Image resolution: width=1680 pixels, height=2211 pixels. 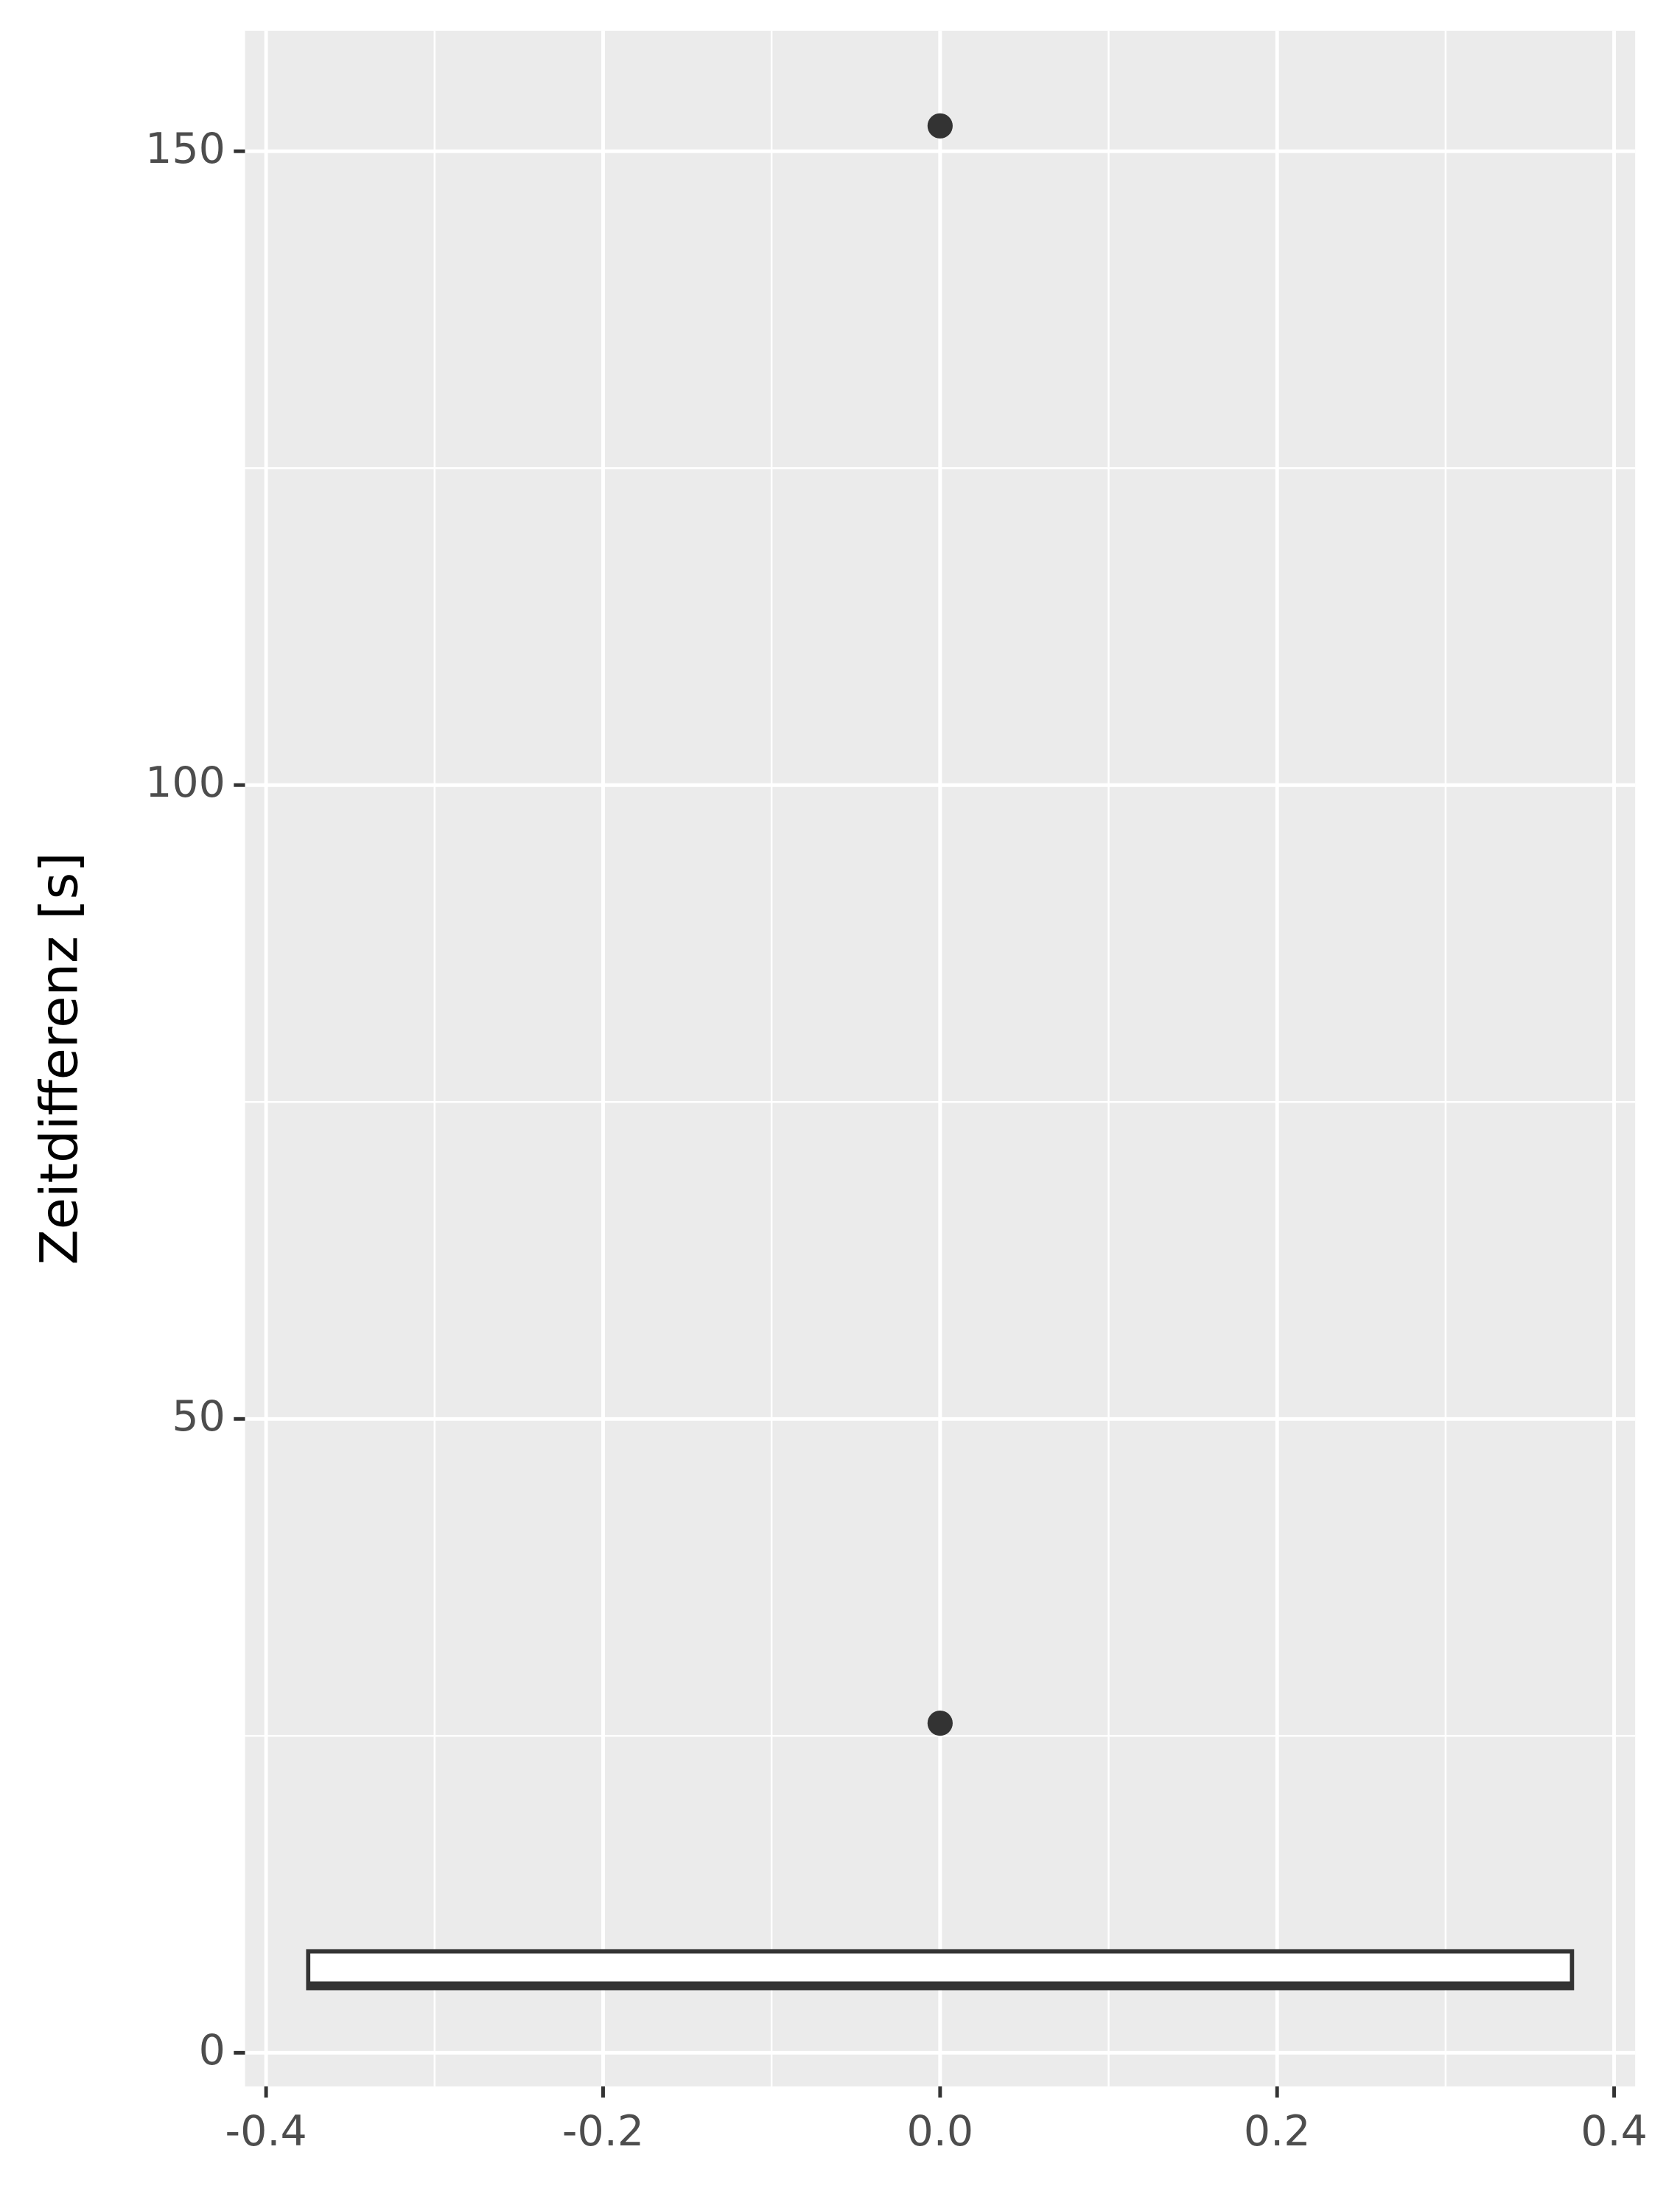 What do you see at coordinates (266, 2131) in the screenshot?
I see `x-tick-label: -0.4` at bounding box center [266, 2131].